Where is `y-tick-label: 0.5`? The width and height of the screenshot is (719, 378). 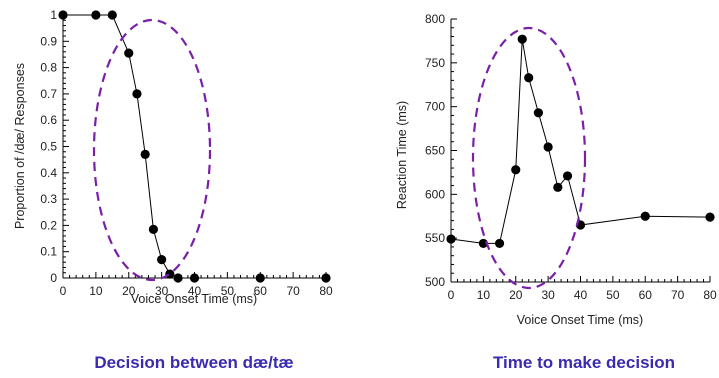 y-tick-label: 0.5 is located at coordinates (48, 147).